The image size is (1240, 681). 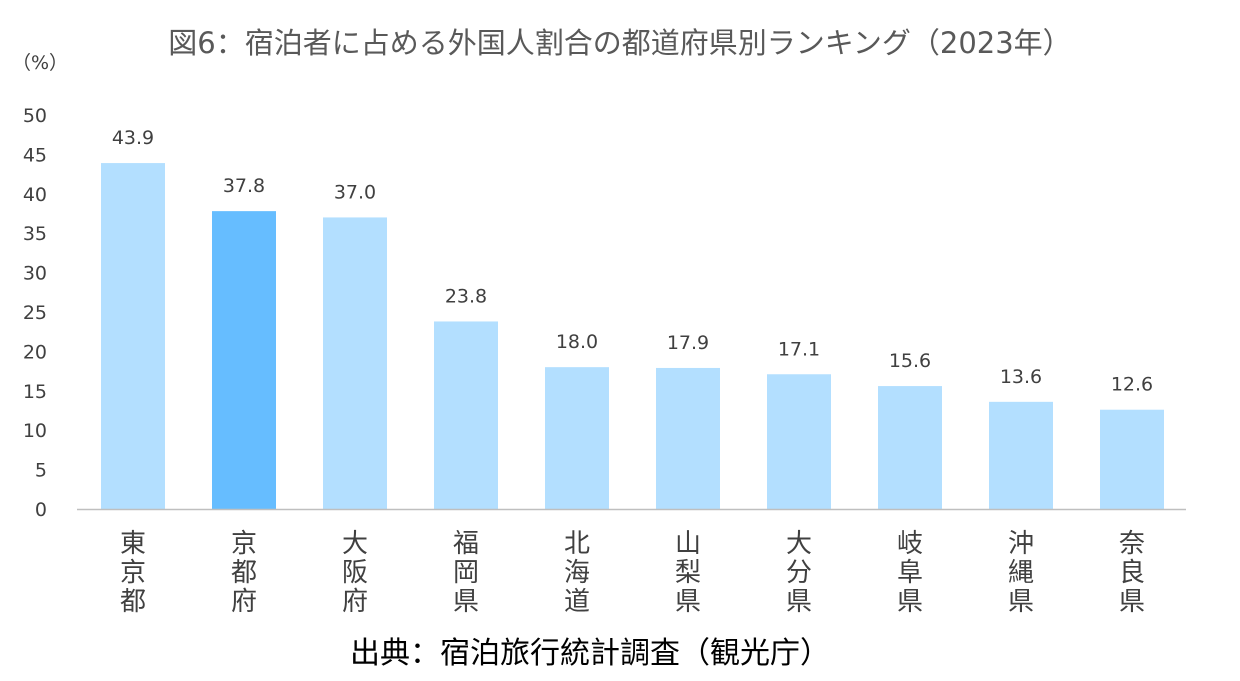 I want to click on value-label: 15.6, so click(x=910, y=361).